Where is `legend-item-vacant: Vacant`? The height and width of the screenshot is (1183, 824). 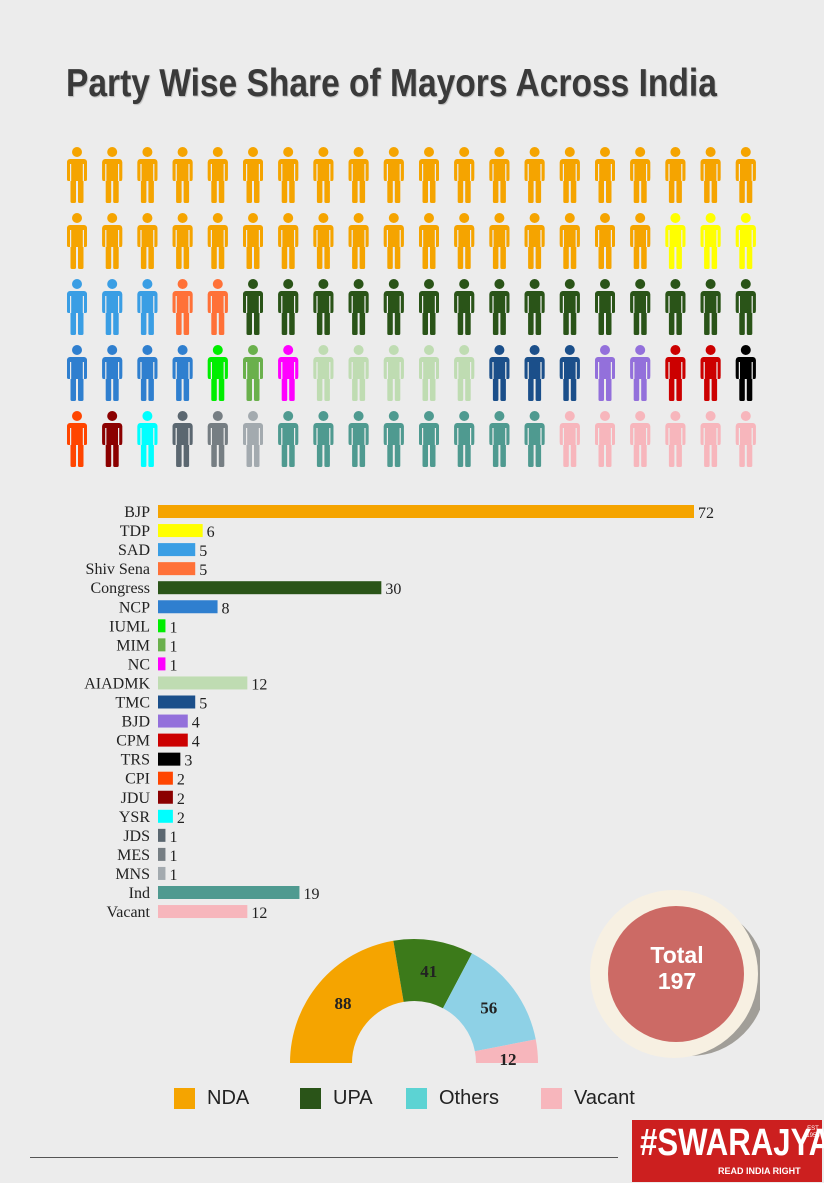 legend-item-vacant: Vacant is located at coordinates (588, 1098).